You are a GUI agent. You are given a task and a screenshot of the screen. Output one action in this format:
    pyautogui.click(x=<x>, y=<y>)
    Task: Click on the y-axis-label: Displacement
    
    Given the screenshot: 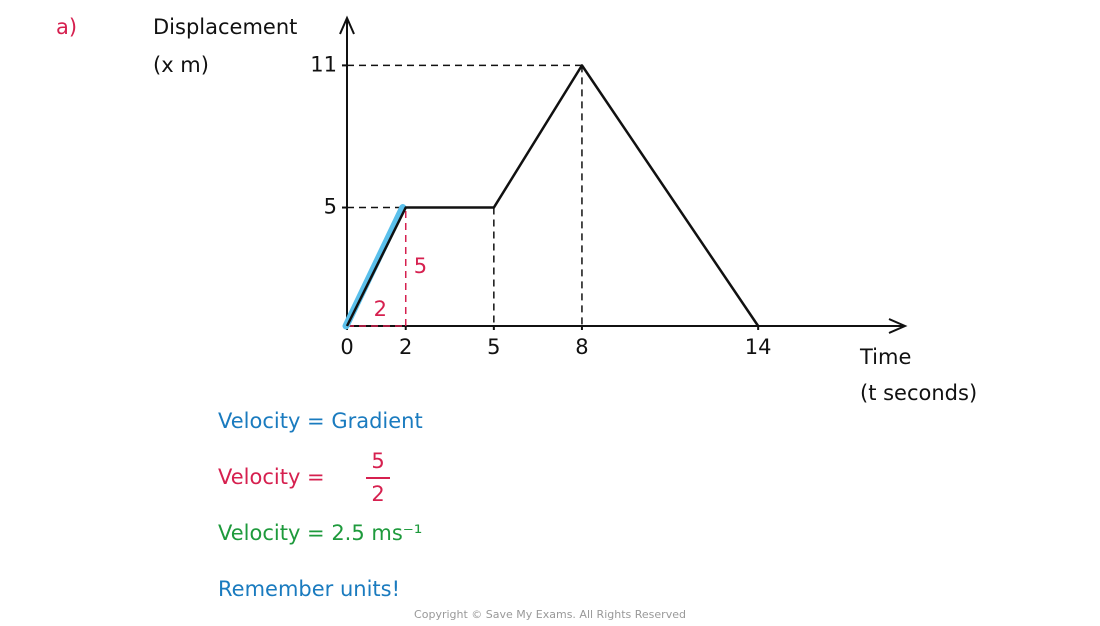 What is the action you would take?
    pyautogui.click(x=225, y=27)
    